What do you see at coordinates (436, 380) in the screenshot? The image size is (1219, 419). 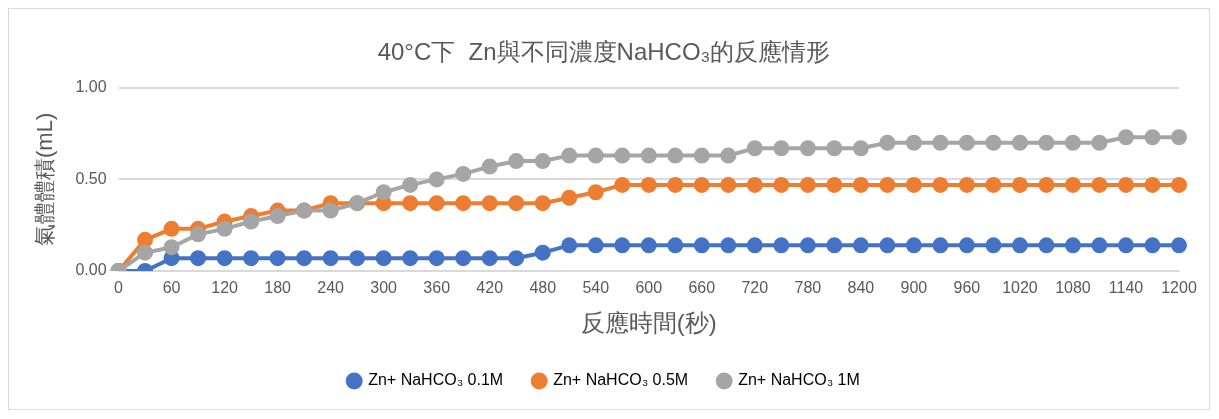 I see `legend-label: Zn+ NaHCO₃ 0.1M` at bounding box center [436, 380].